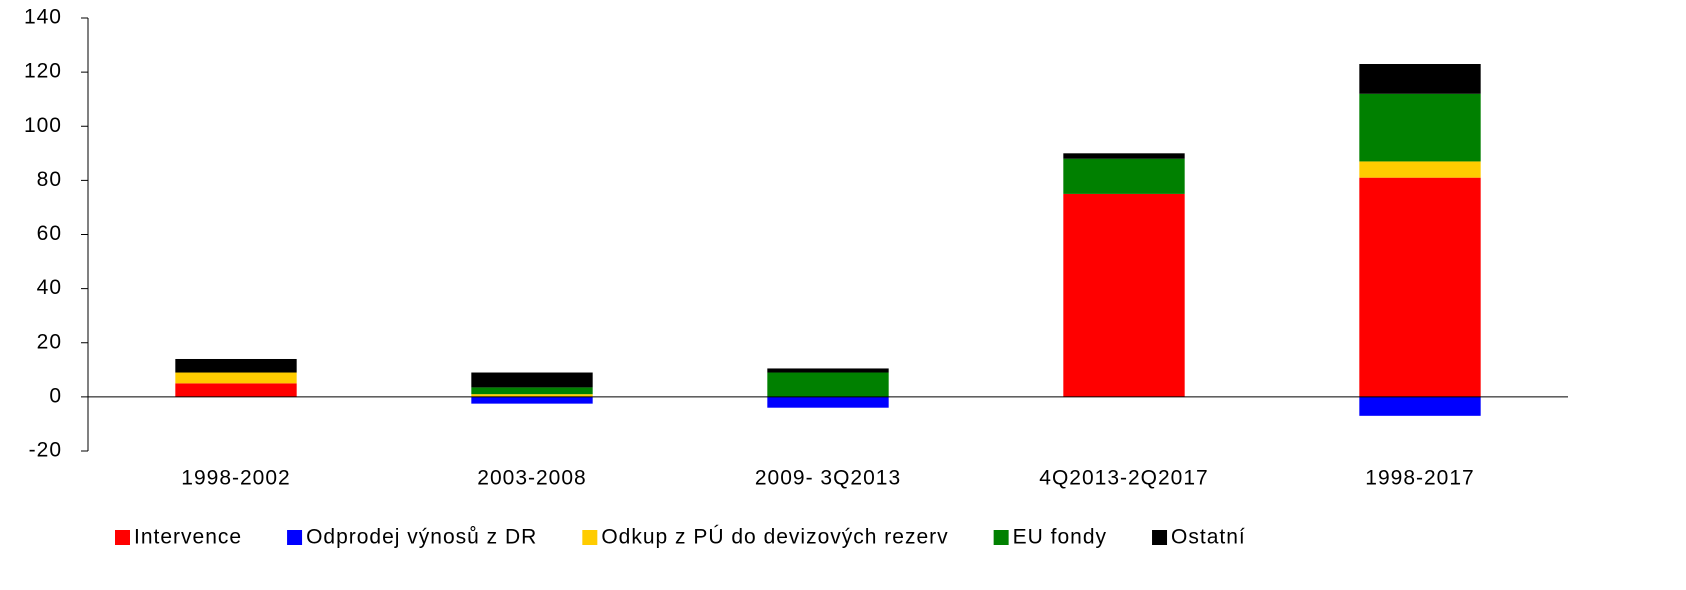 Image resolution: width=1686 pixels, height=590 pixels. Describe the element at coordinates (235, 478) in the screenshot. I see `x-tick-label: 1998-2002` at that location.